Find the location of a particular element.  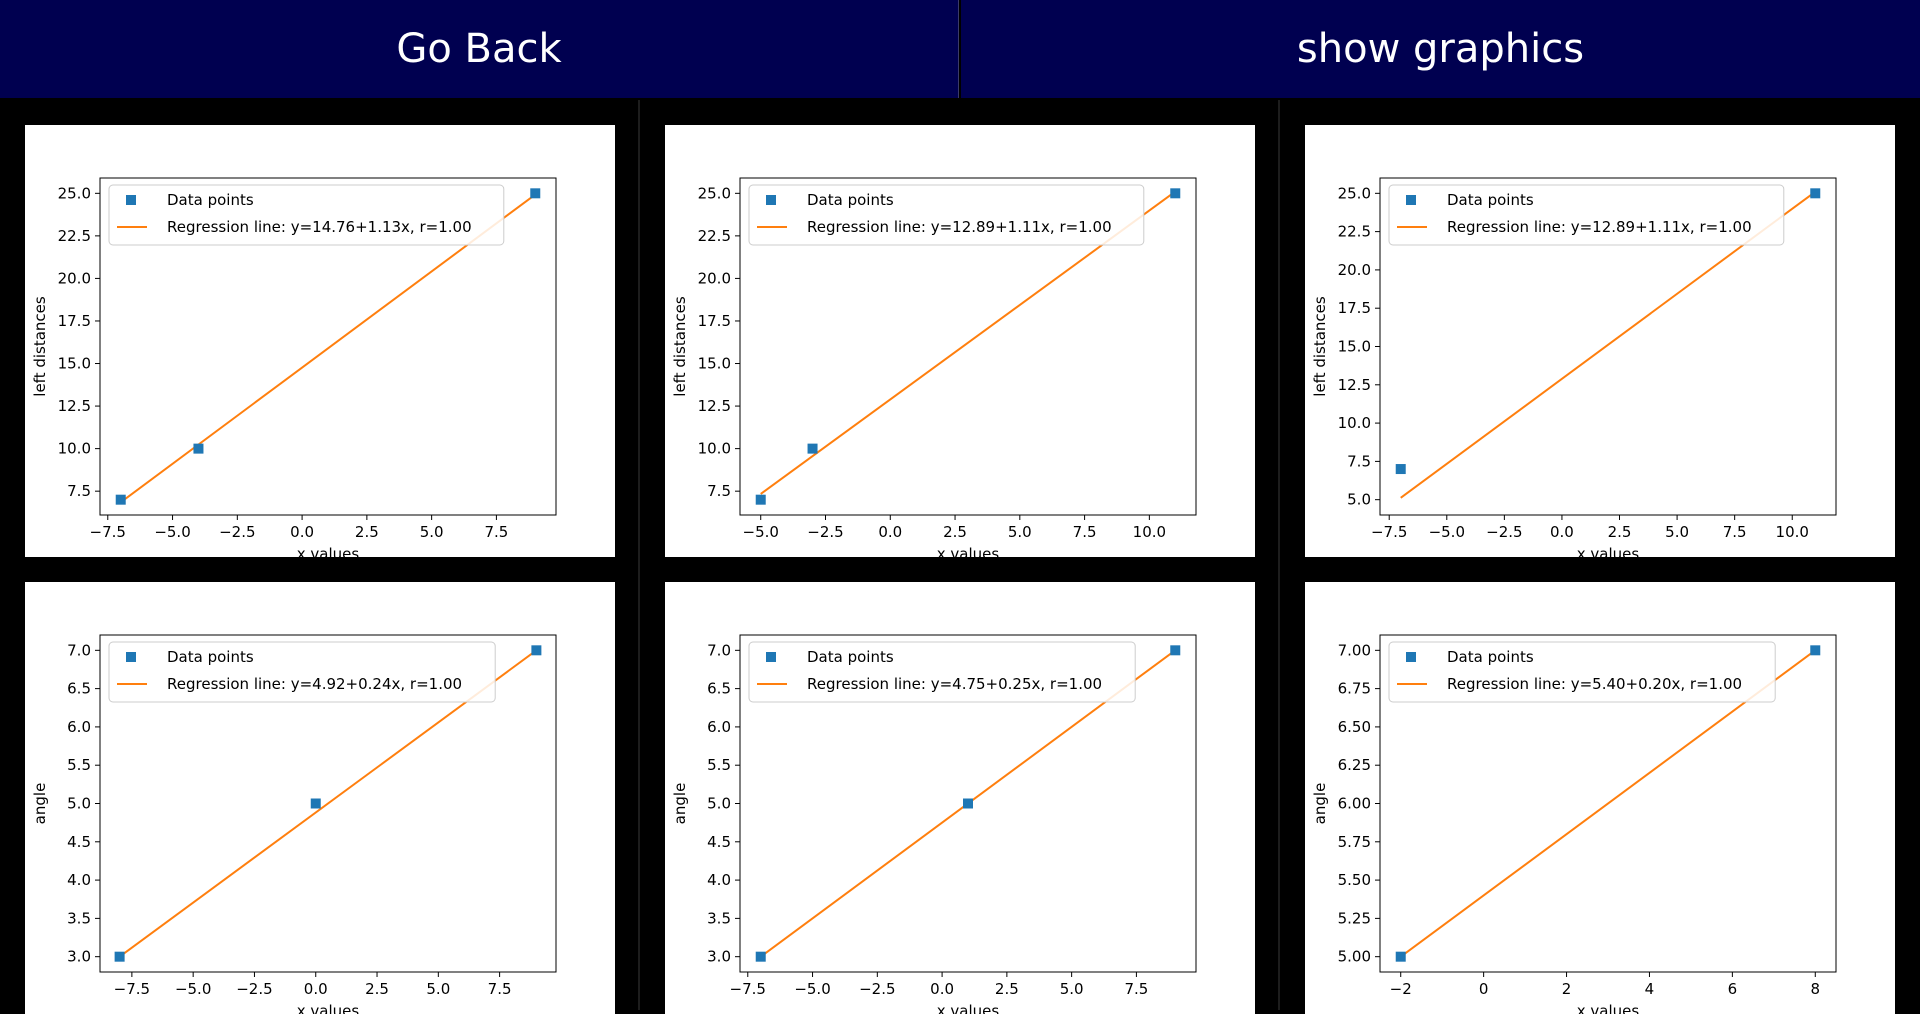

x-tick-label: 6 is located at coordinates (1733, 989).